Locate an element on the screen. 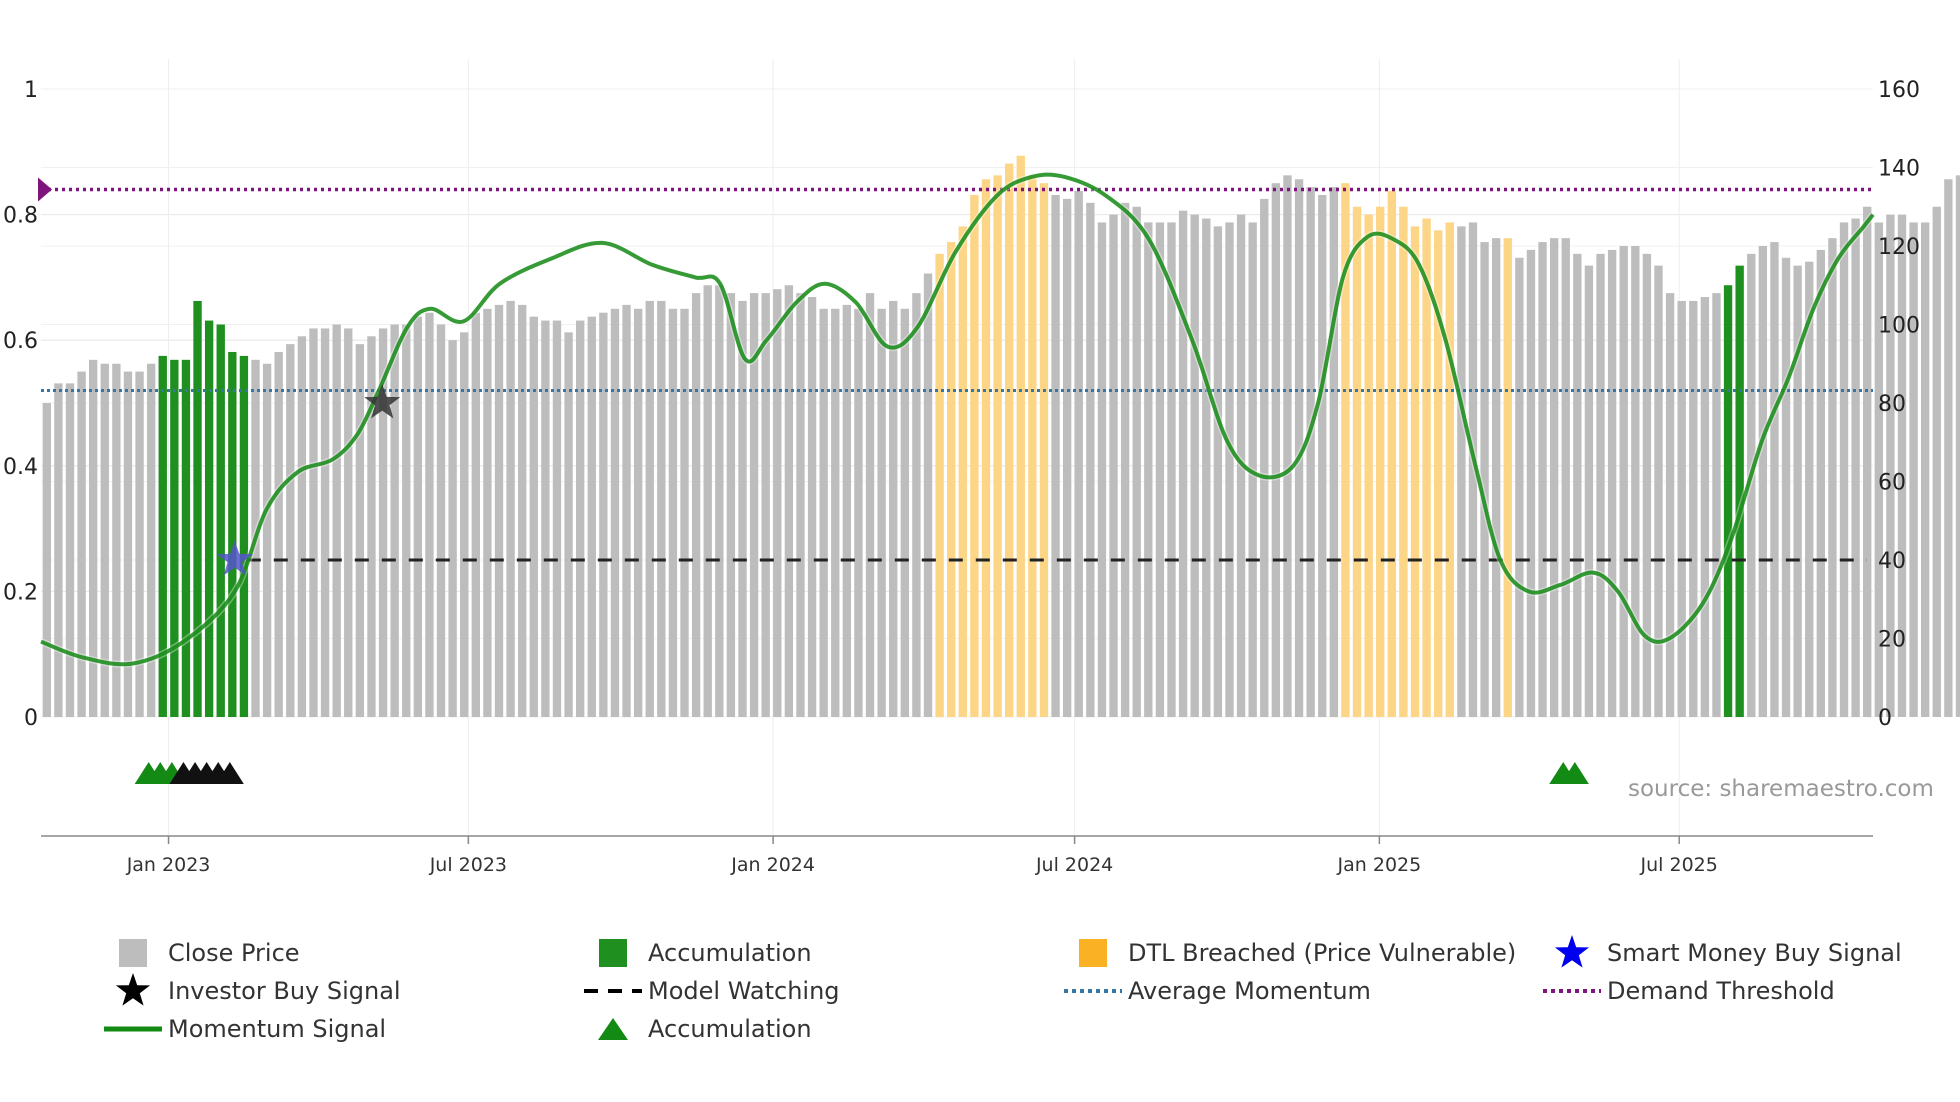 This screenshot has height=1102, width=1960. right-tick-label: 20 is located at coordinates (1892, 640).